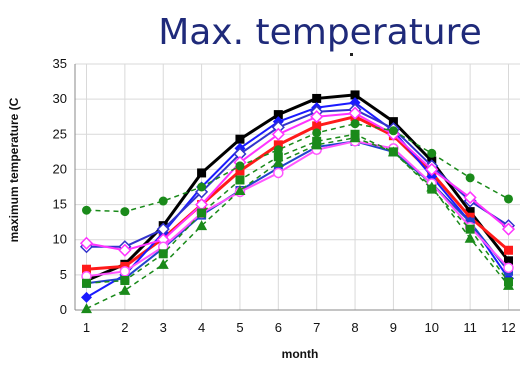  I want to click on x-tick-label: 11, so click(470, 327).